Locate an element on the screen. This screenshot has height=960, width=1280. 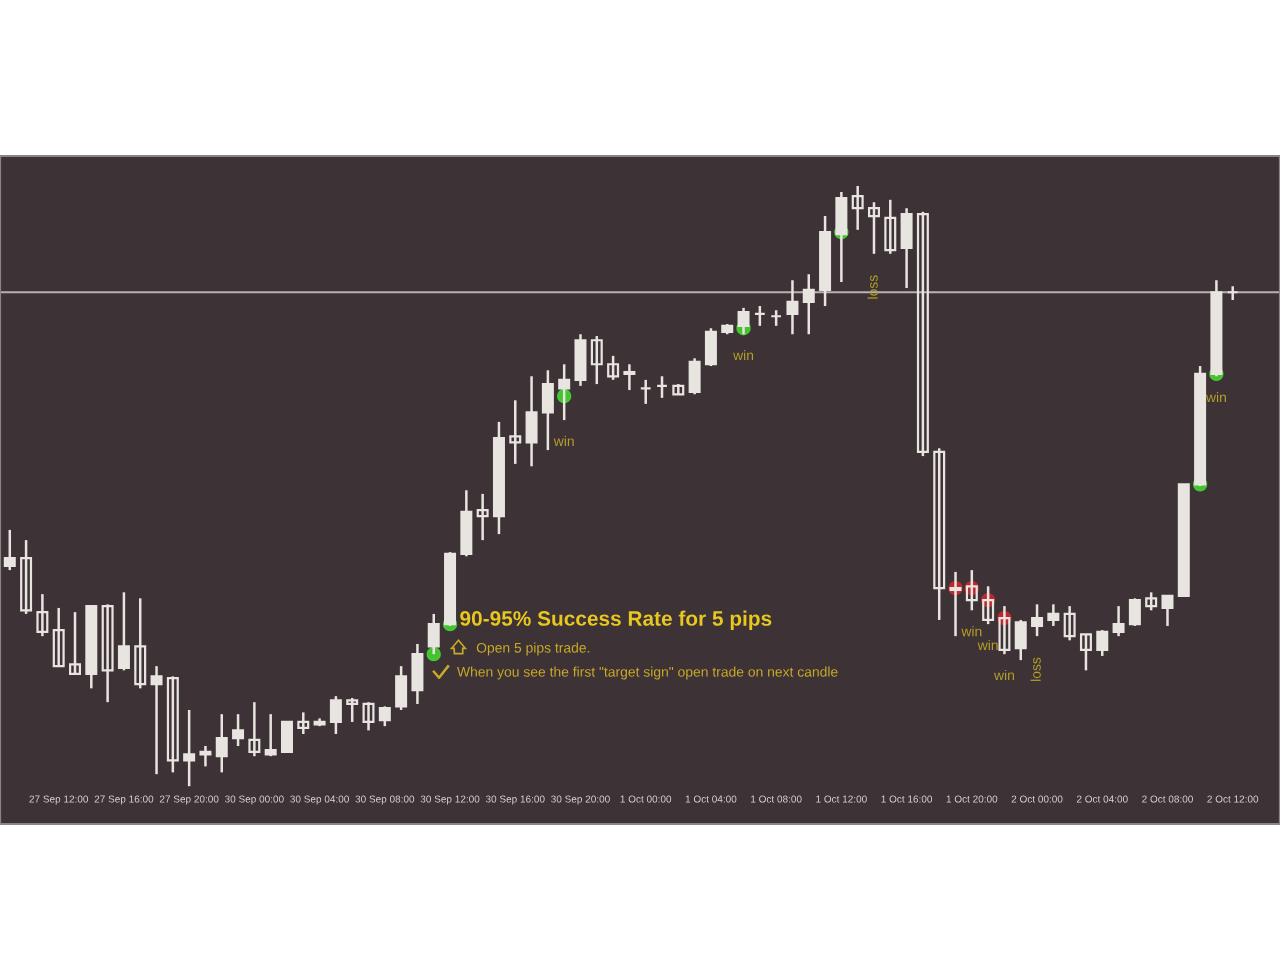
text: 90-95% Success Rate for 5 pips is located at coordinates (616, 620).